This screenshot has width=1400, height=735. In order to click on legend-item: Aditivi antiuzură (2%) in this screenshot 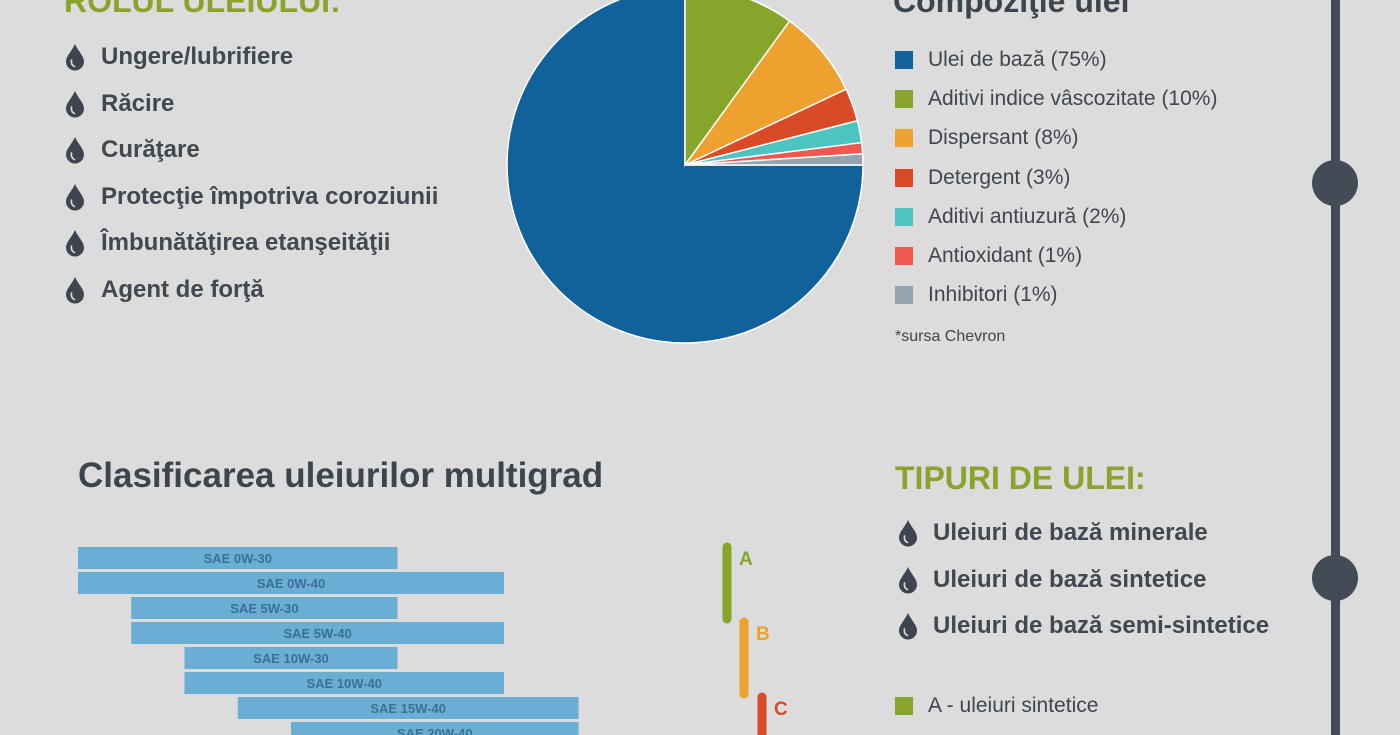, I will do `click(1056, 216)`.